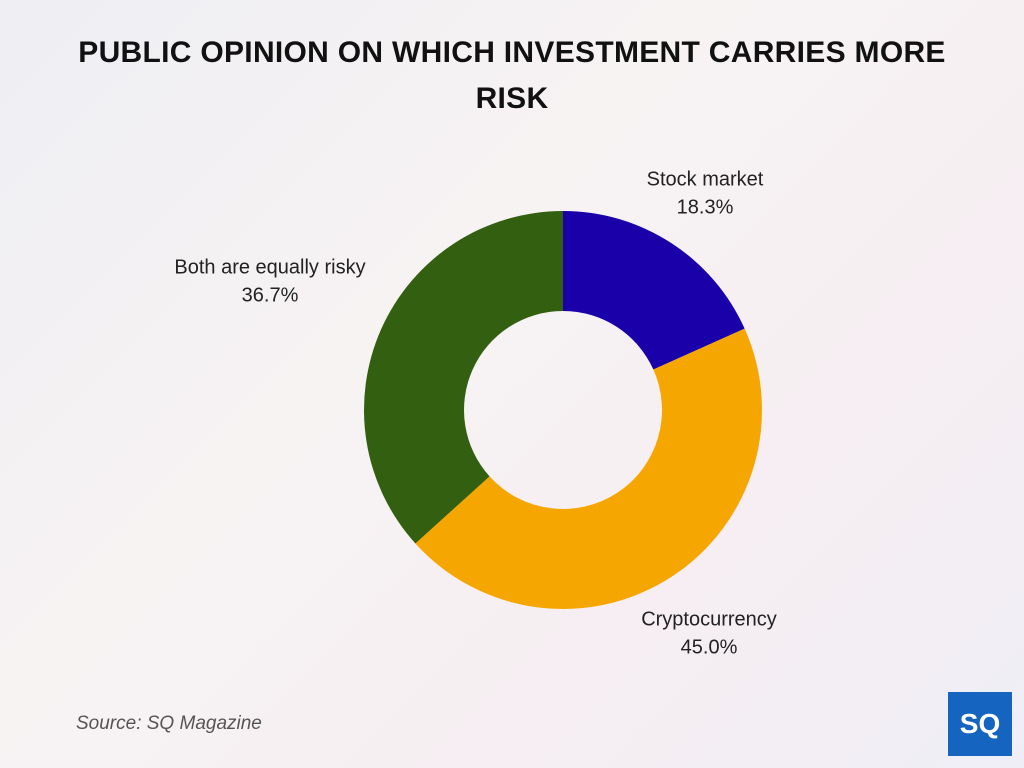 The image size is (1024, 768). Describe the element at coordinates (980, 724) in the screenshot. I see `logo: SQ` at that location.